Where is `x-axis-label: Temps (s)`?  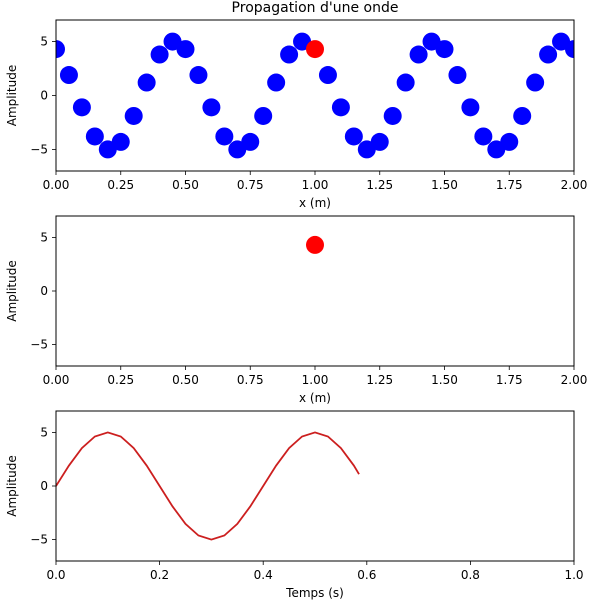
x-axis-label: Temps (s) is located at coordinates (314, 593).